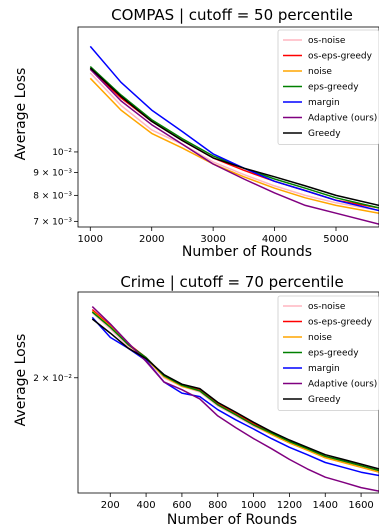 The height and width of the screenshot is (529, 379). What do you see at coordinates (212, 239) in the screenshot?
I see `x-tick-label: 3000` at bounding box center [212, 239].